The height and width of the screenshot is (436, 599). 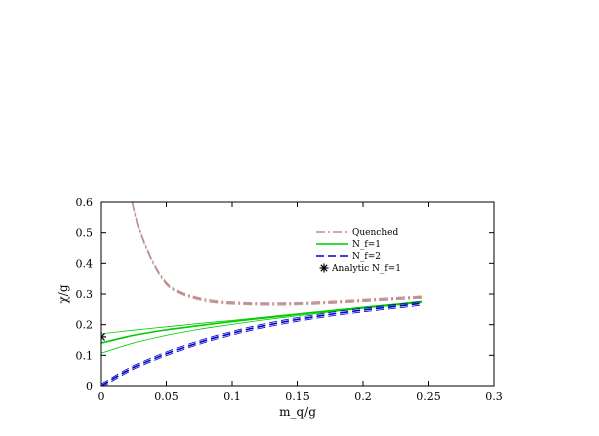 I want to click on series-nf1-line, so click(x=262, y=322).